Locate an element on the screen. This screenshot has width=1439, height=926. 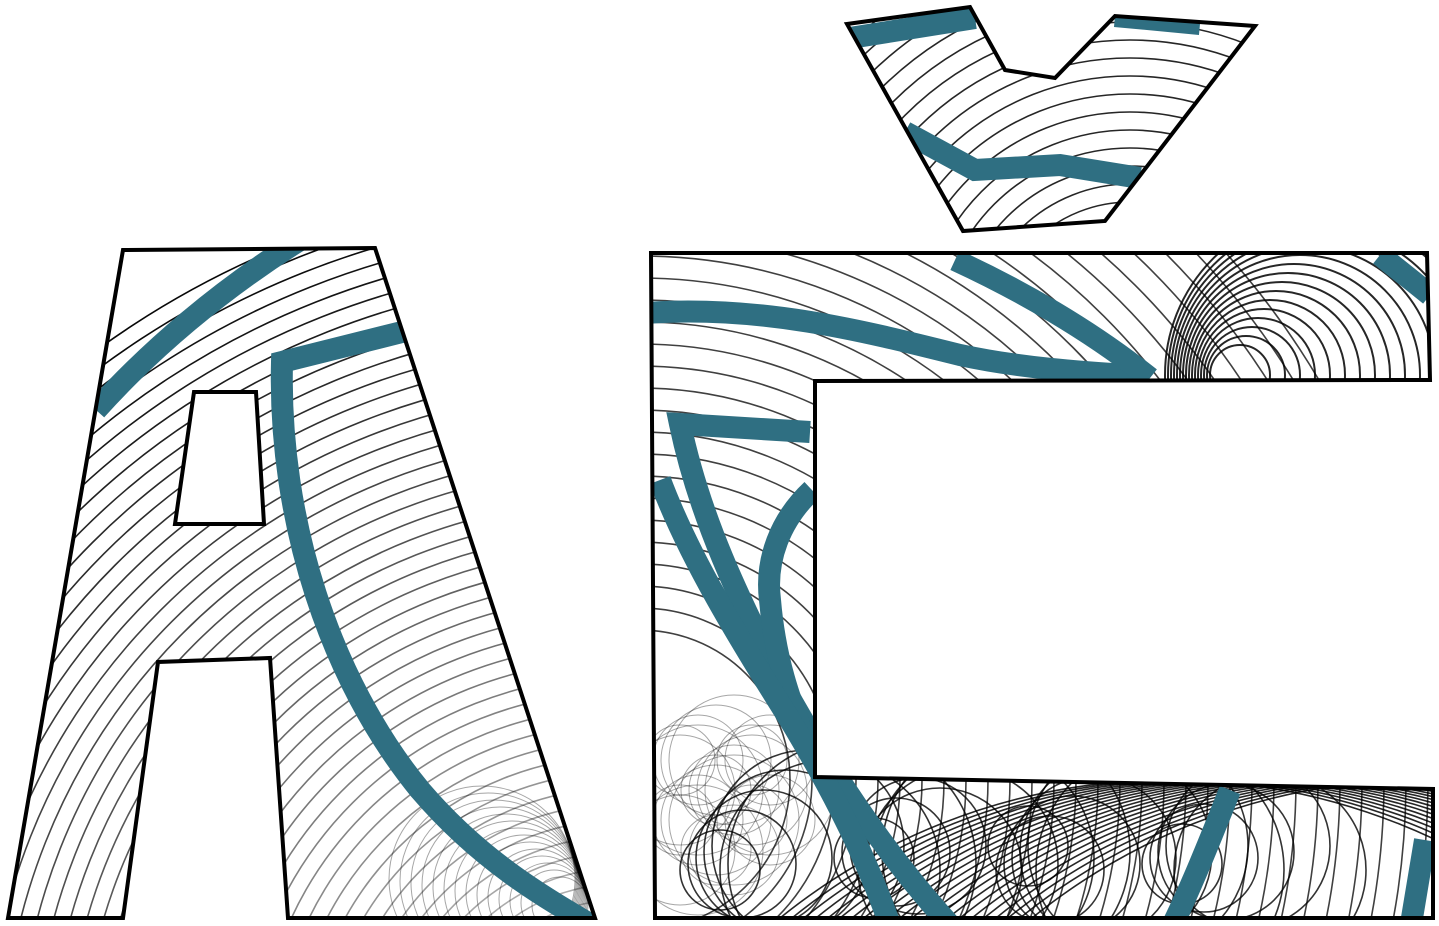
caron-glyph is located at coordinates (1051, 119).